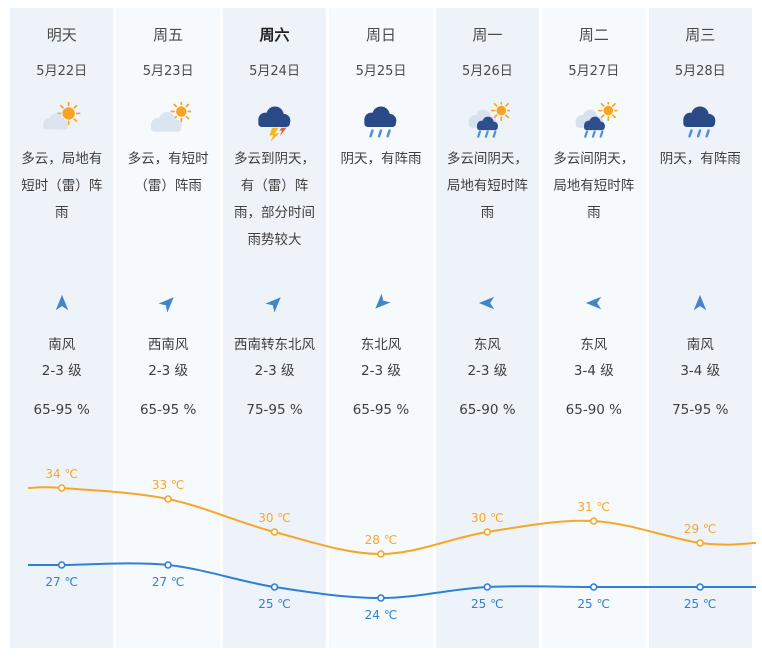 The width and height of the screenshot is (762, 660). What do you see at coordinates (168, 345) in the screenshot?
I see `wind-direction: 西南风` at bounding box center [168, 345].